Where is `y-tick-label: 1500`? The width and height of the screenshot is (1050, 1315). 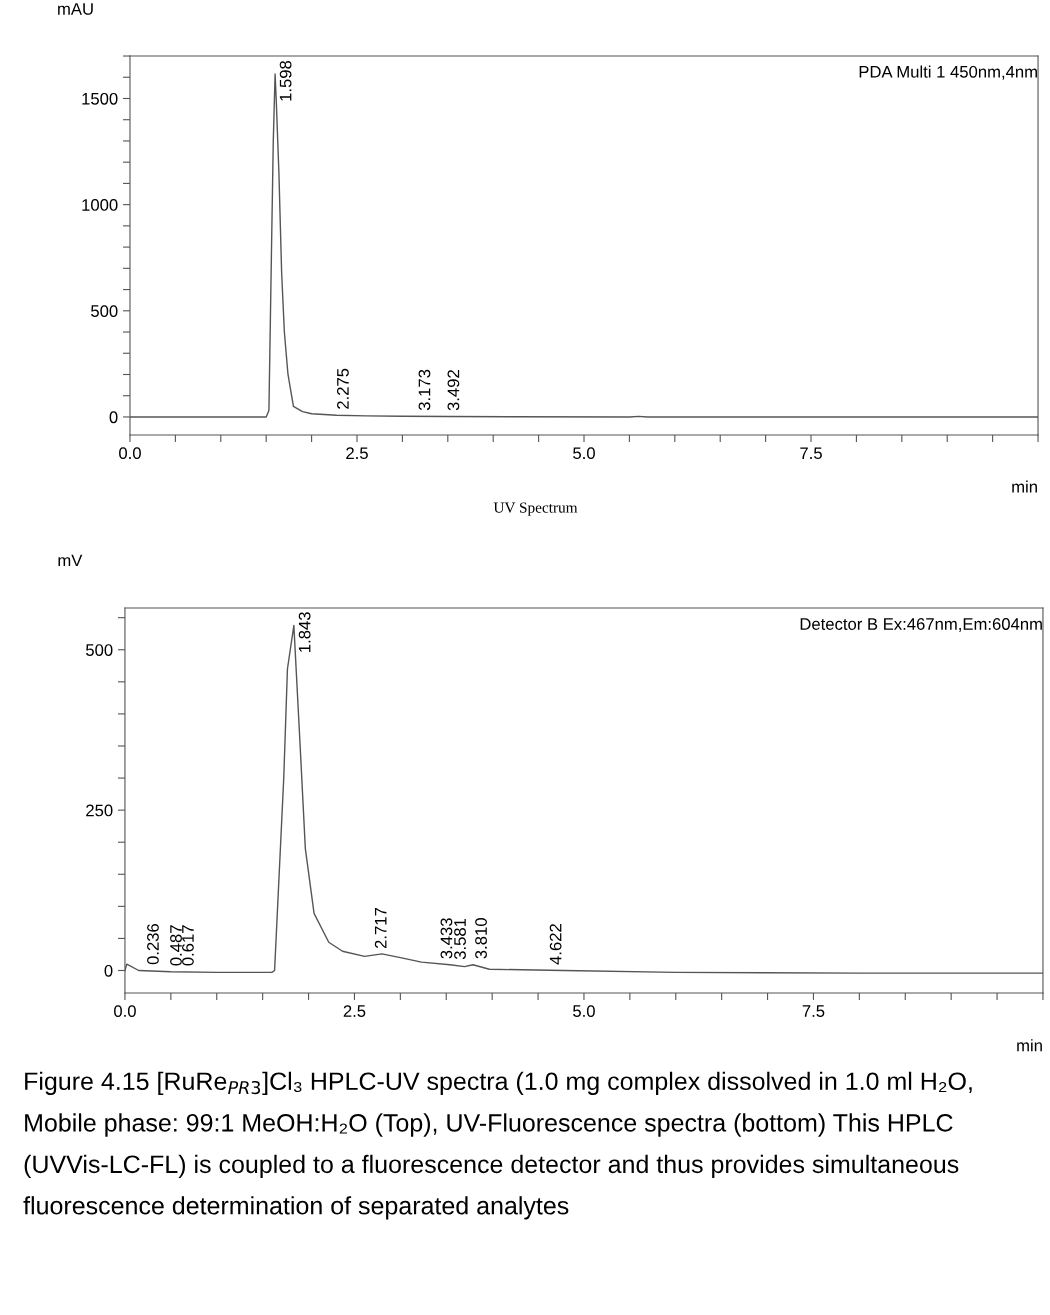
y-tick-label: 1500 is located at coordinates (100, 98).